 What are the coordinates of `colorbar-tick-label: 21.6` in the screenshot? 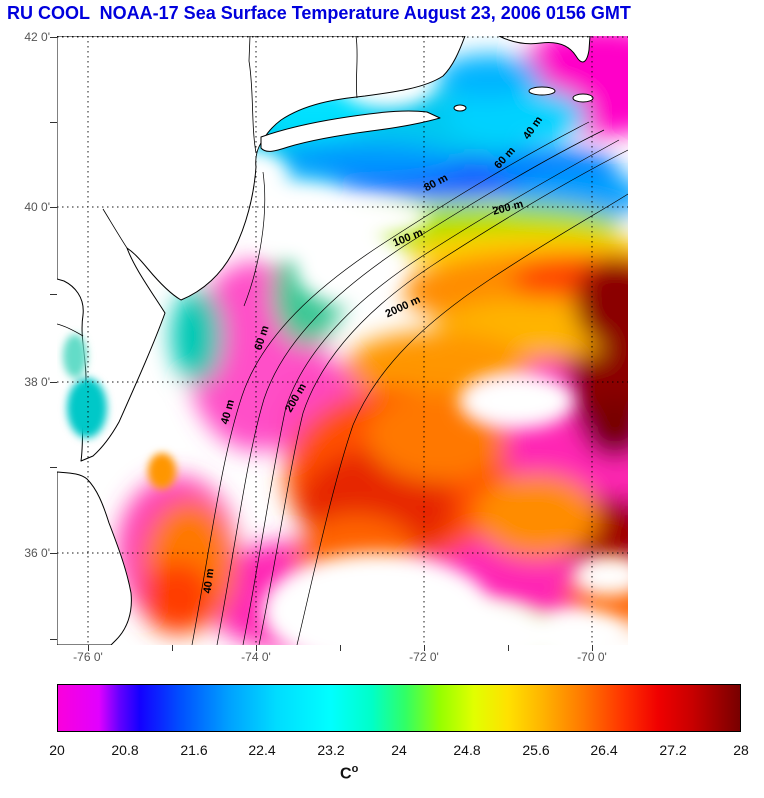 It's located at (194, 750).